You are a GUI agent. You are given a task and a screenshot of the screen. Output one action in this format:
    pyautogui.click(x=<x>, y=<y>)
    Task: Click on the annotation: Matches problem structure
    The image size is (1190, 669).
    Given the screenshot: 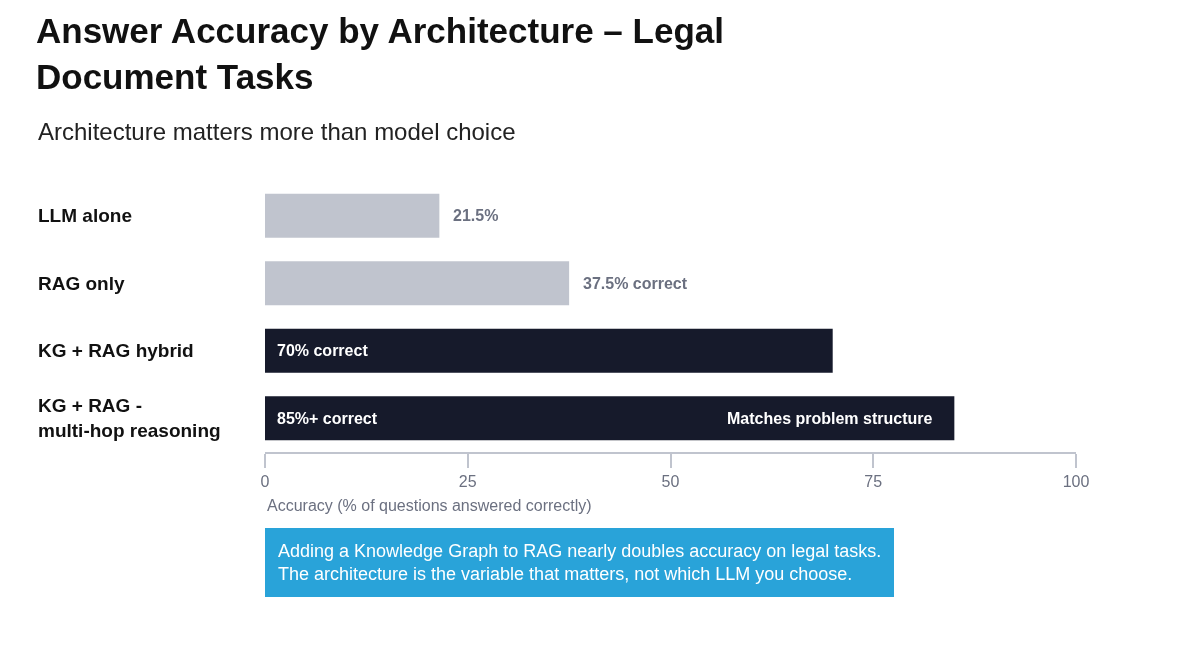 What is the action you would take?
    pyautogui.click(x=830, y=418)
    